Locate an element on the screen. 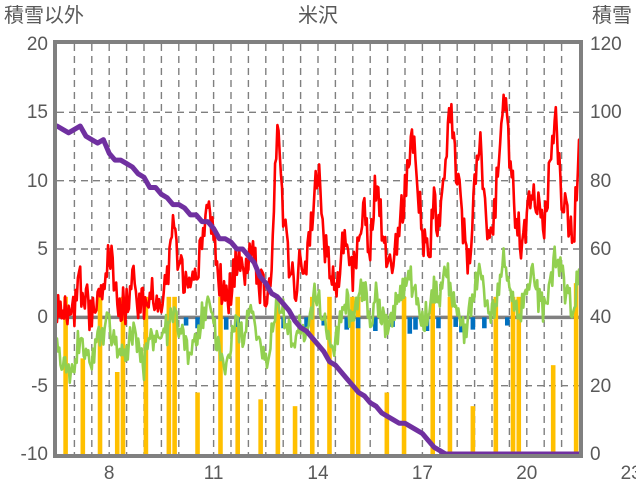  y-tick-right: 20 is located at coordinates (601, 386).